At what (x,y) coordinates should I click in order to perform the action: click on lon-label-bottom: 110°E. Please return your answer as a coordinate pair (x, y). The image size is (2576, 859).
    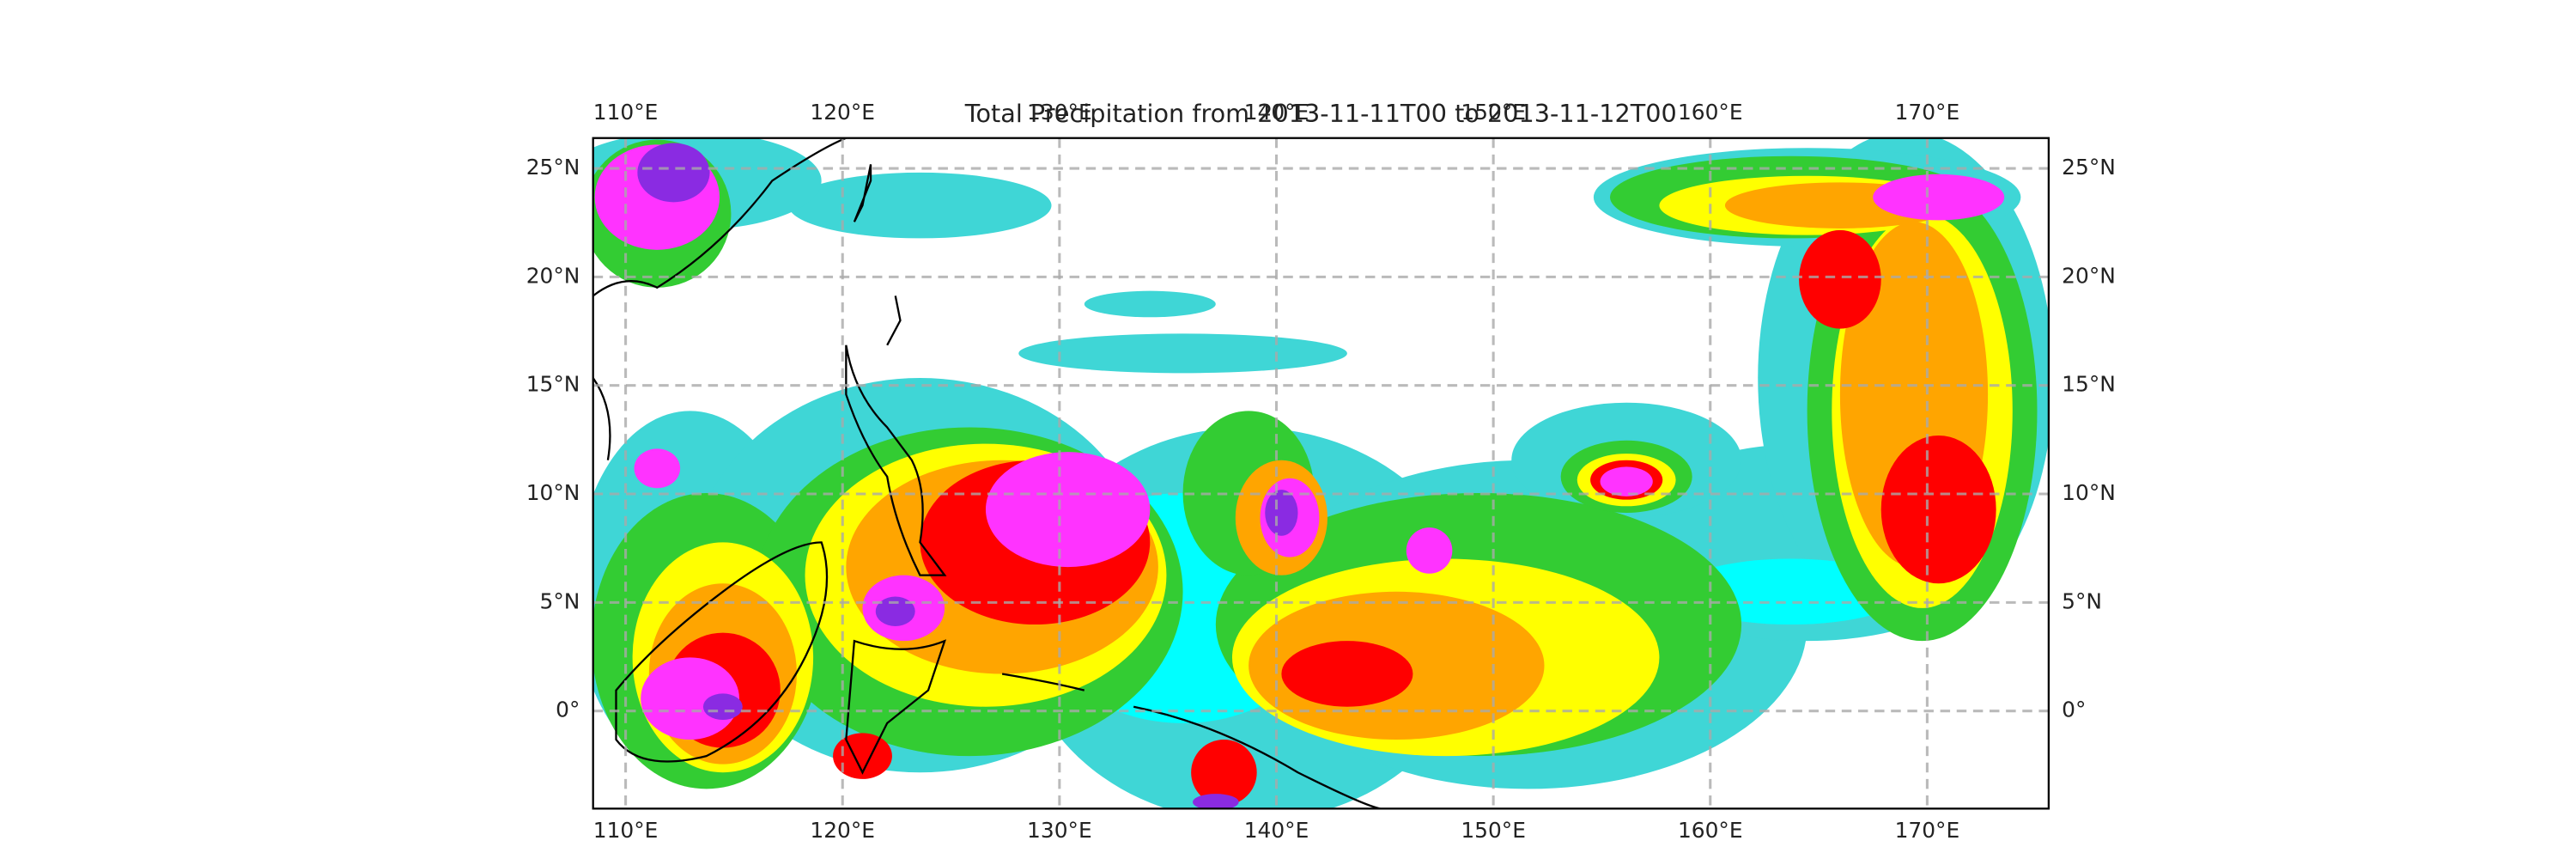
    Looking at the image, I should click on (626, 831).